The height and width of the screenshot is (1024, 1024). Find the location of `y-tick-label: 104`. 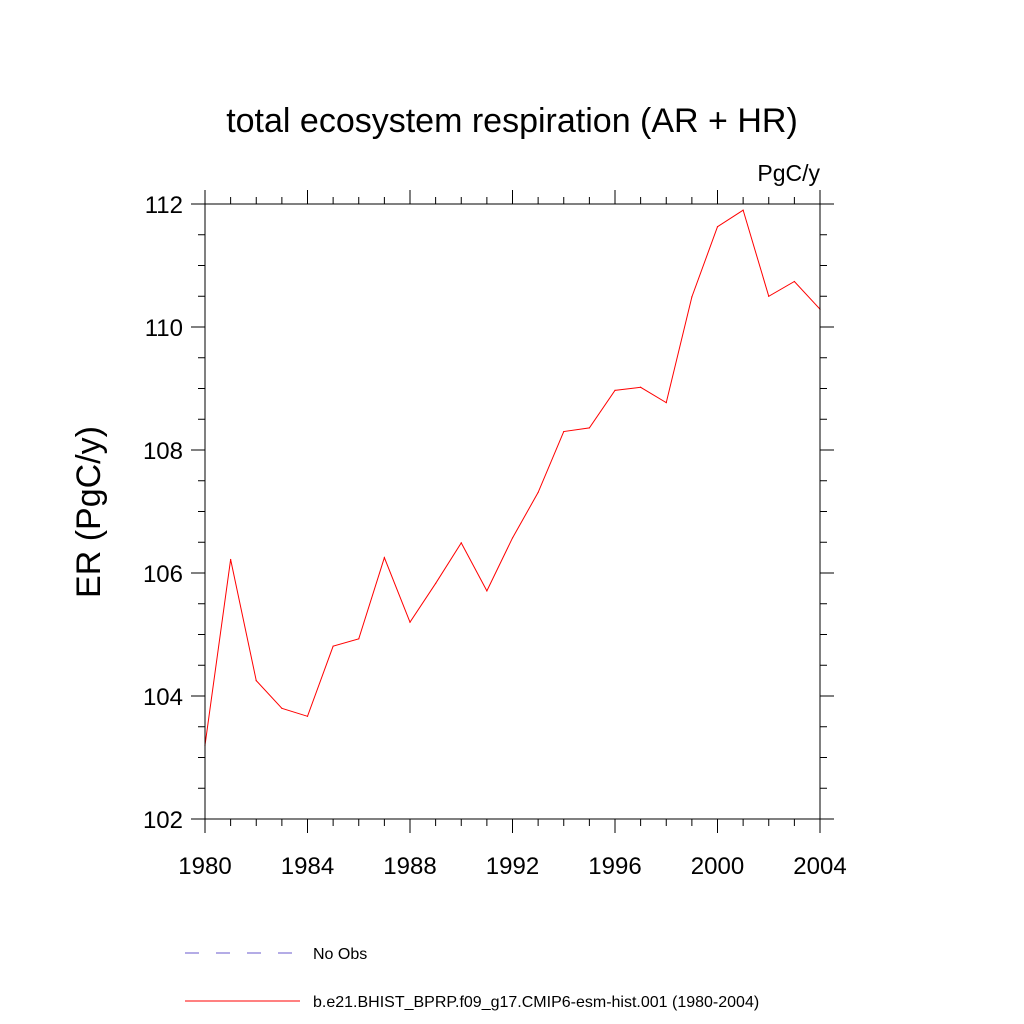

y-tick-label: 104 is located at coordinates (163, 697).